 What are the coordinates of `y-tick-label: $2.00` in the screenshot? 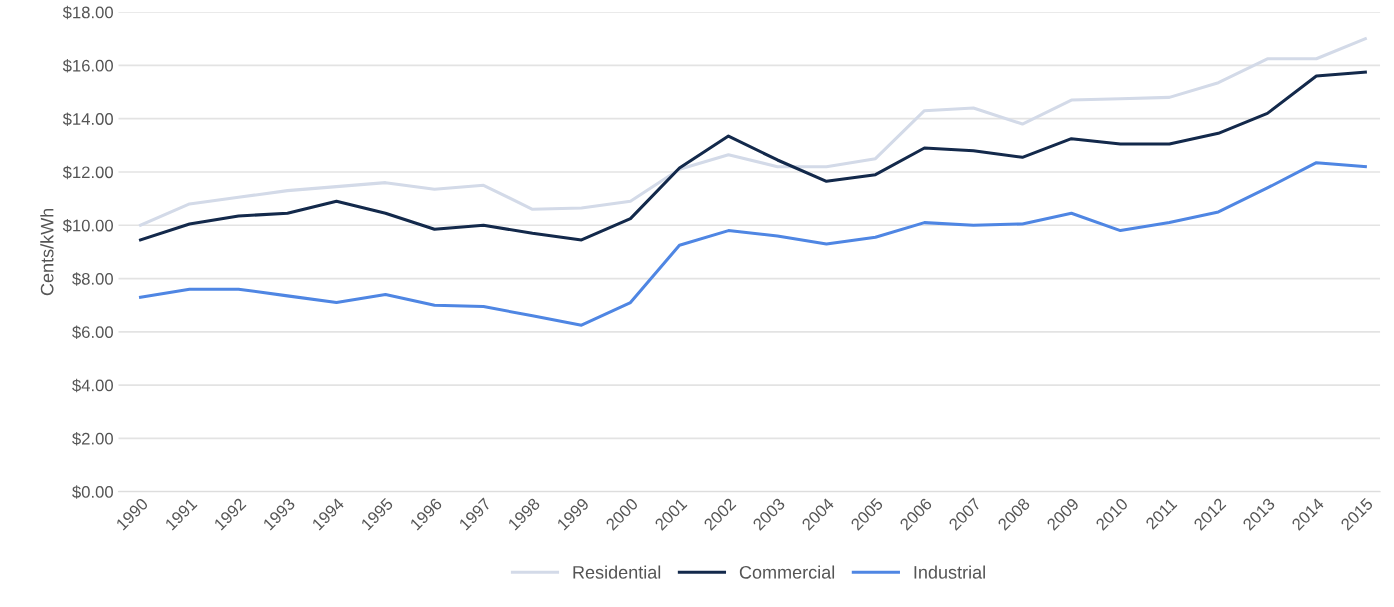 It's located at (92, 439).